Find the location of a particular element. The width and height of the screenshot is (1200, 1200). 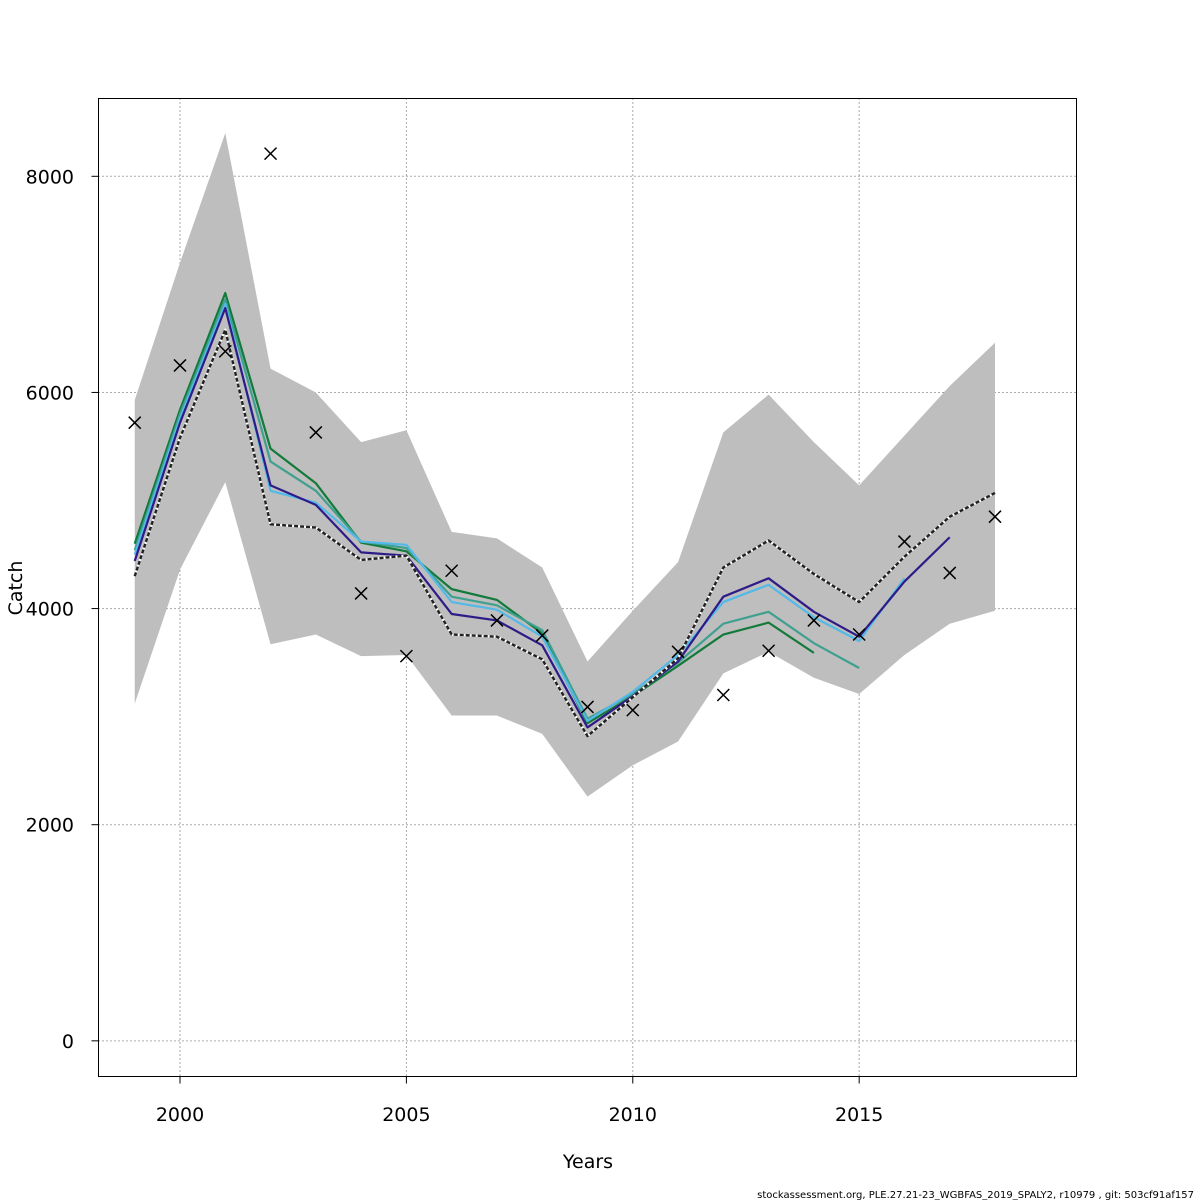

x-tick-label: 2010 is located at coordinates (633, 1115).